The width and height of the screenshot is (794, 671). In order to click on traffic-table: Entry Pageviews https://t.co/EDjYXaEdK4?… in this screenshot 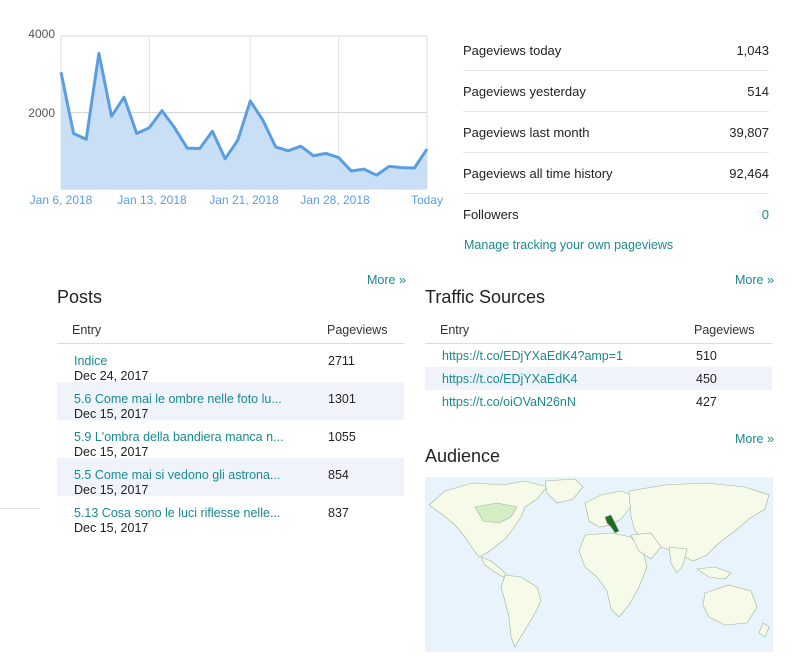, I will do `click(598, 365)`.